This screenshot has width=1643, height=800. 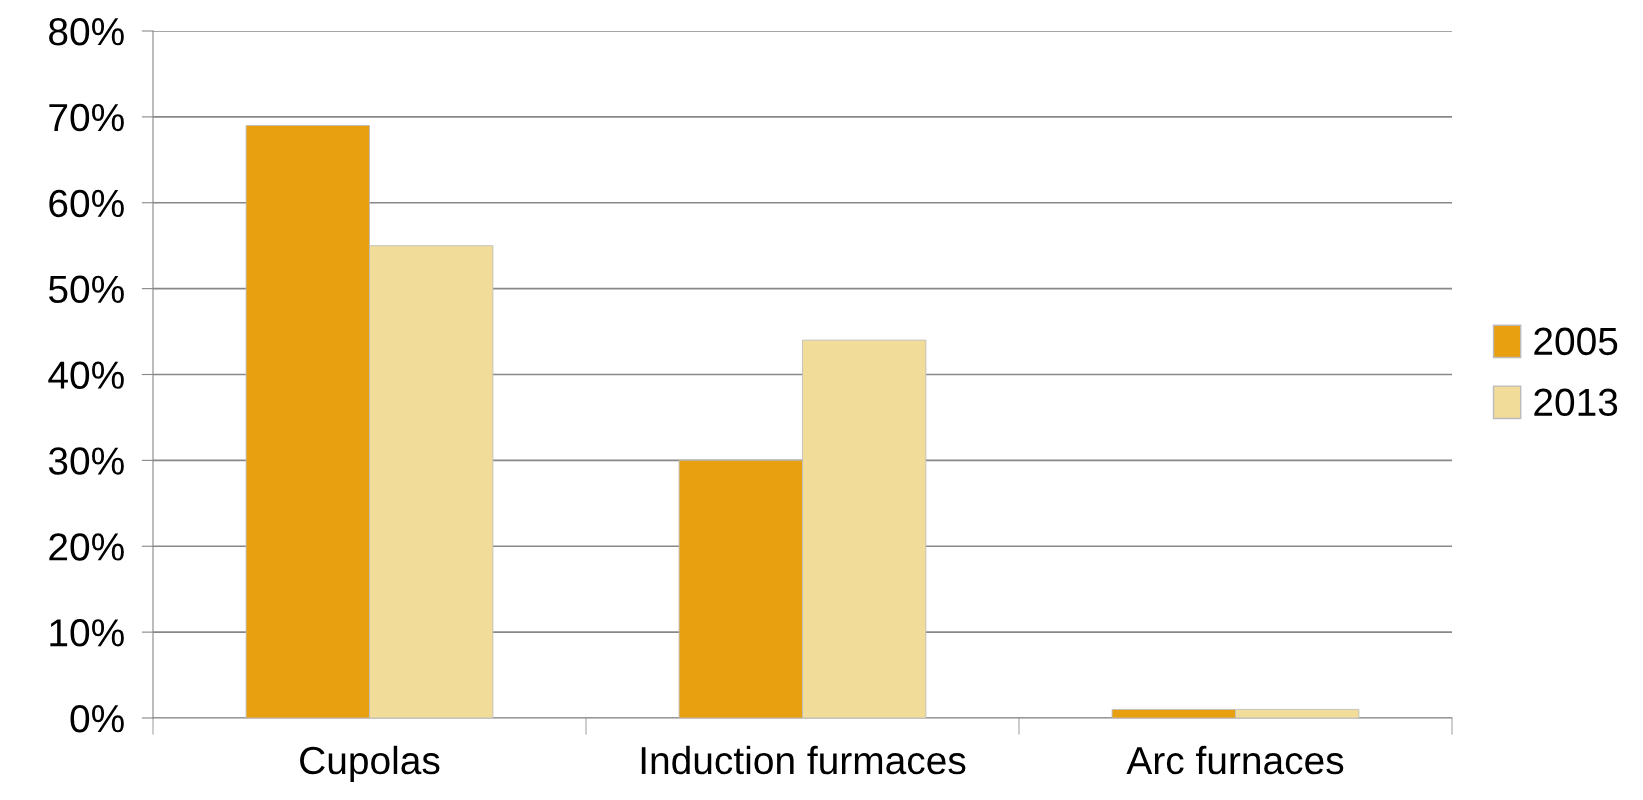 What do you see at coordinates (803, 760) in the screenshot?
I see `x-tick-label: Induction furmaces` at bounding box center [803, 760].